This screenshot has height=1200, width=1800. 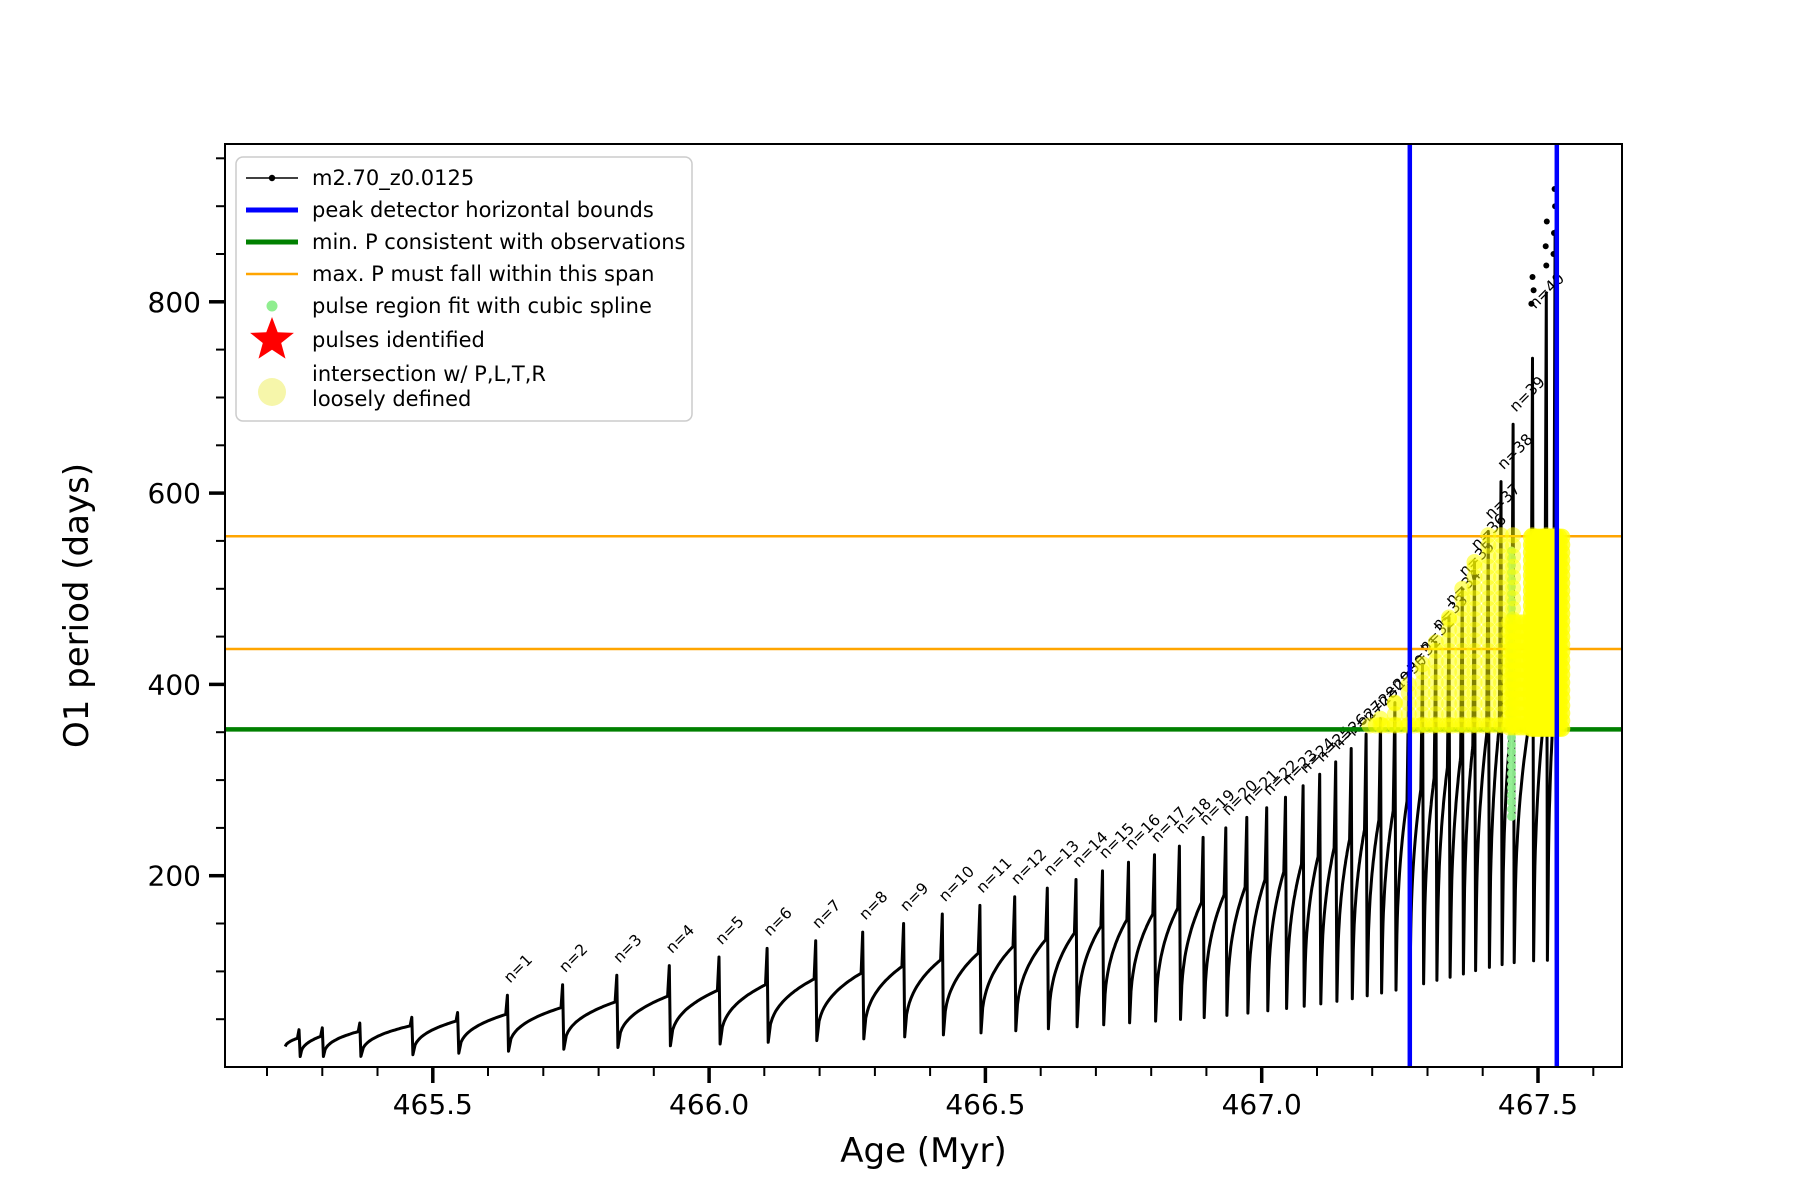 I want to click on x-tick-label: 466.5, so click(x=985, y=1104).